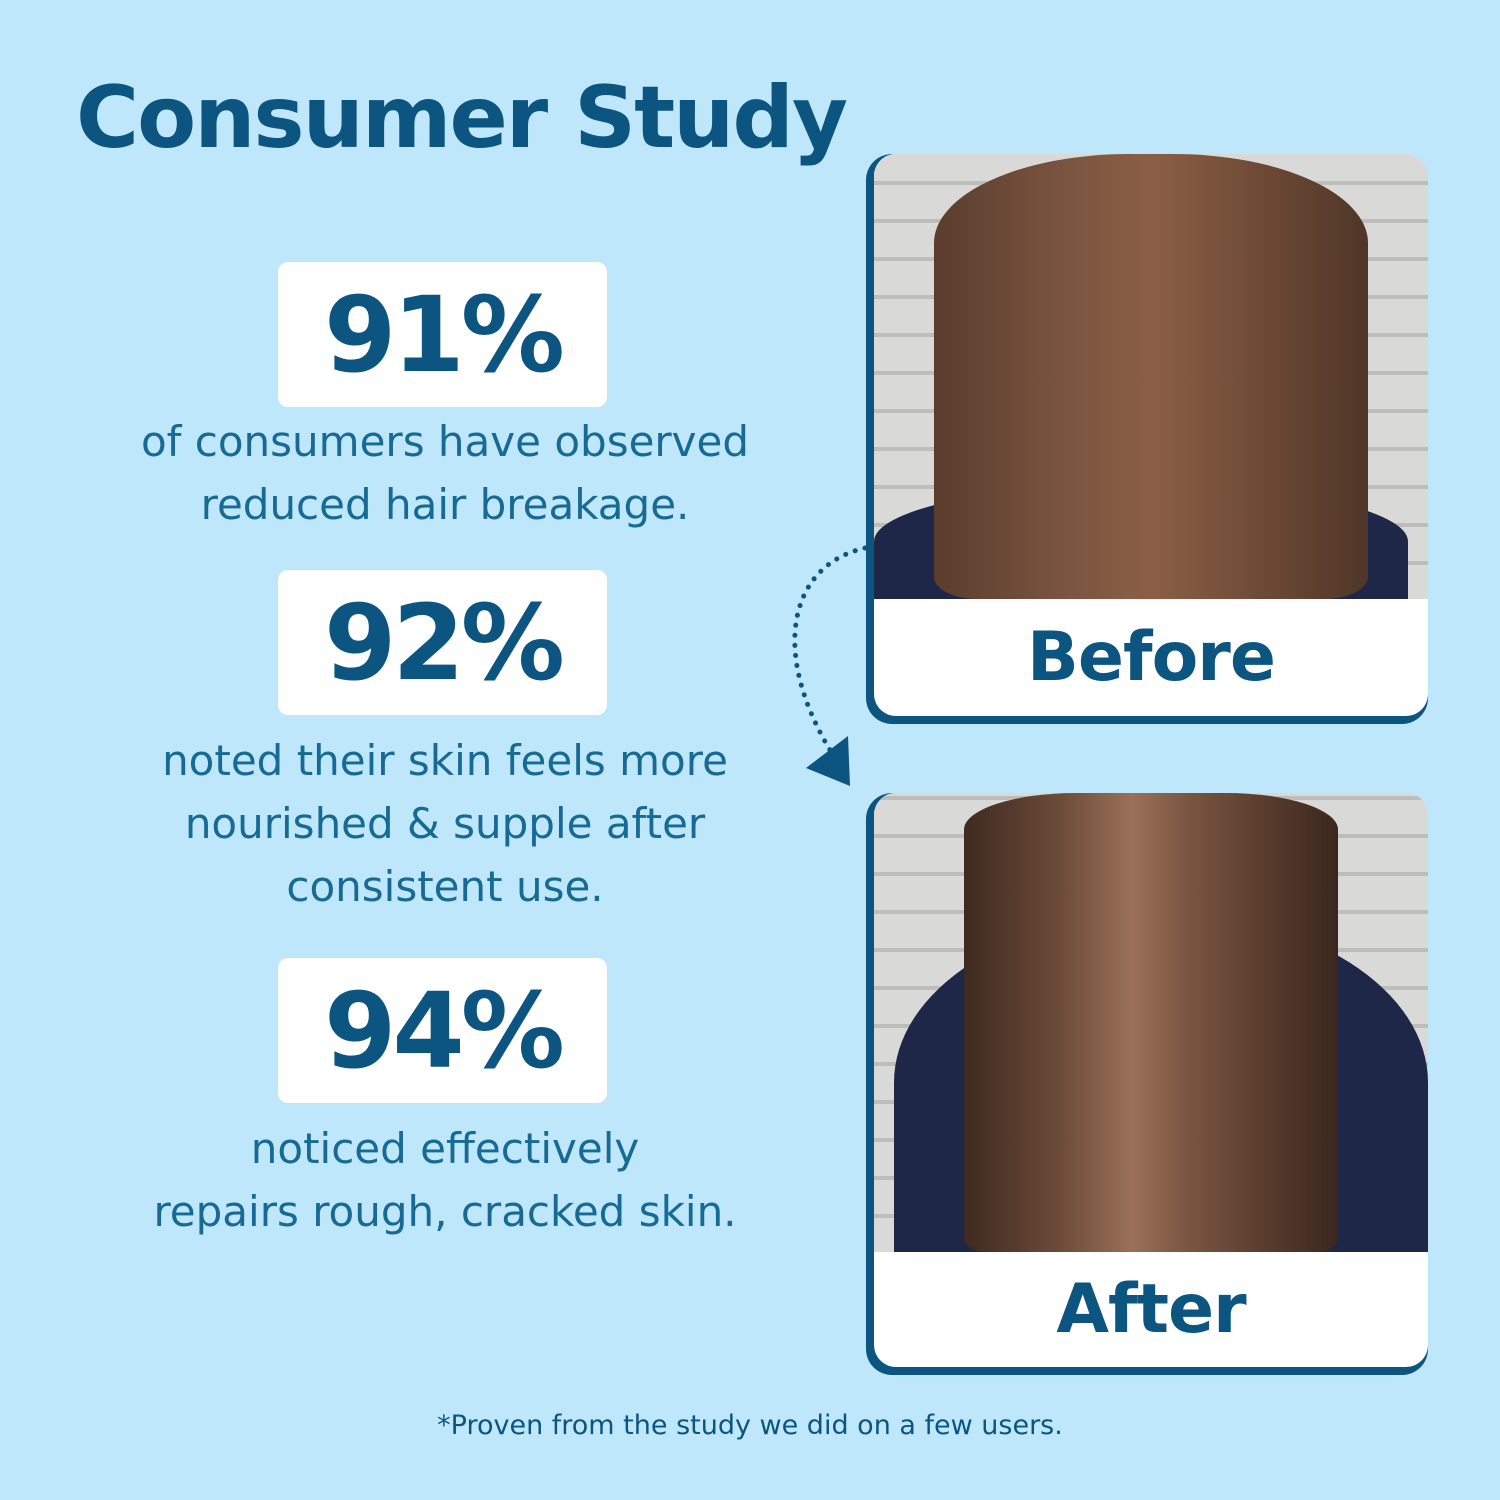 This screenshot has width=1500, height=1500. I want to click on page-title: Consumer Study, so click(462, 118).